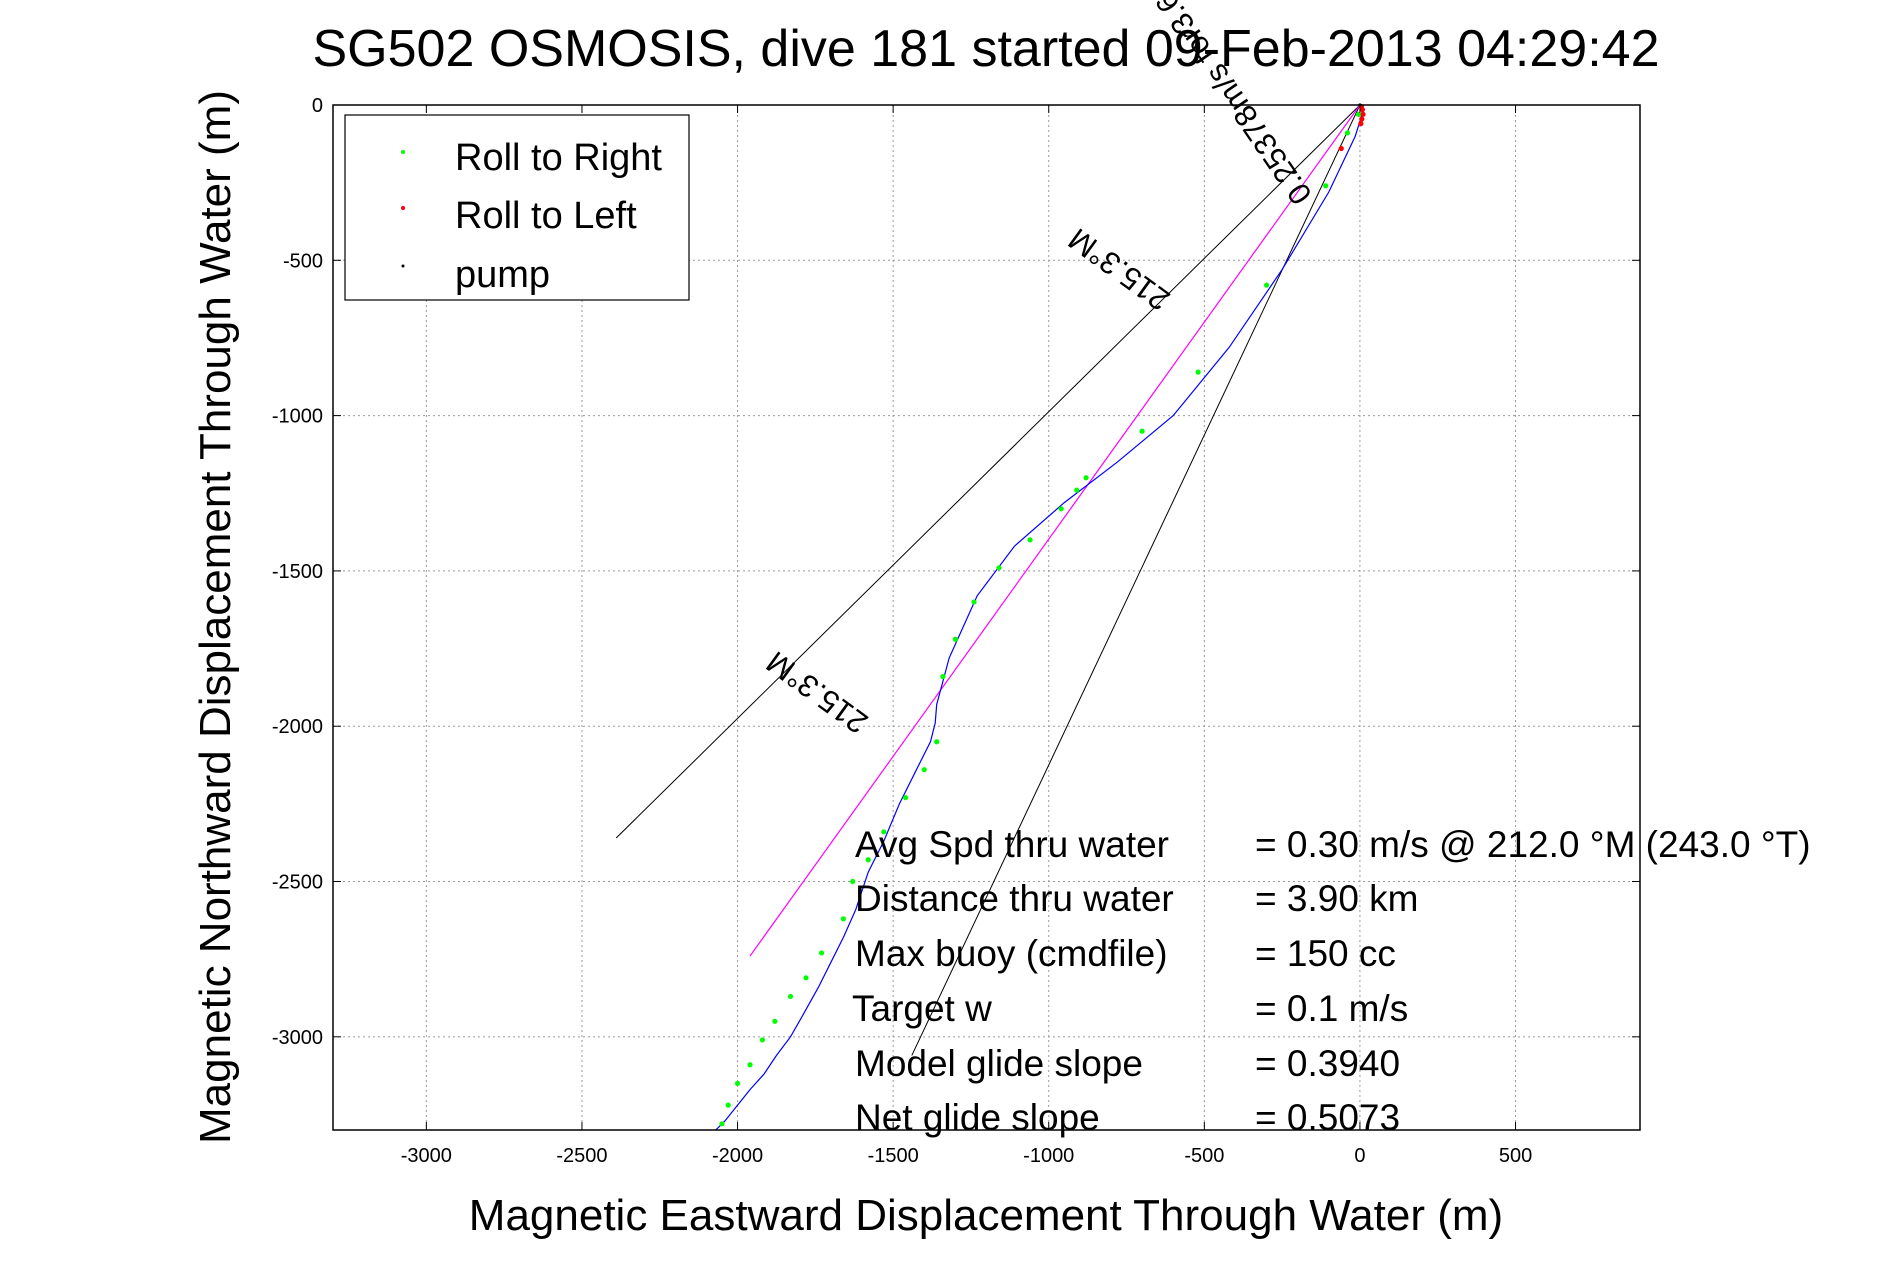 This screenshot has width=1891, height=1262. I want to click on y-tick-label: -1000, so click(297, 417).